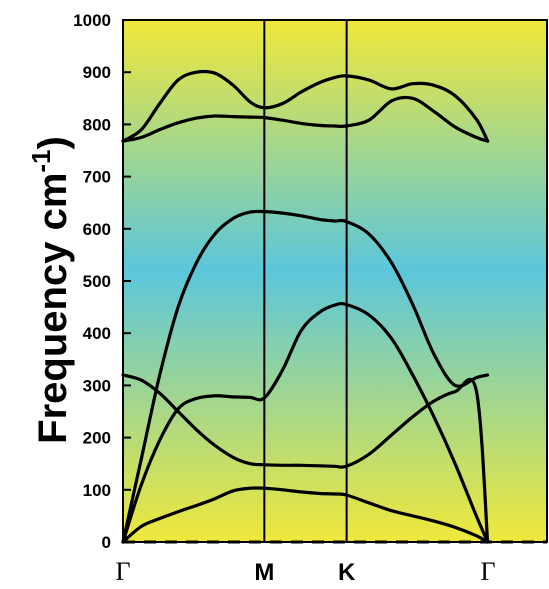 Image resolution: width=549 pixels, height=589 pixels. Describe the element at coordinates (97, 281) in the screenshot. I see `y-tick-label-500: 500` at that location.